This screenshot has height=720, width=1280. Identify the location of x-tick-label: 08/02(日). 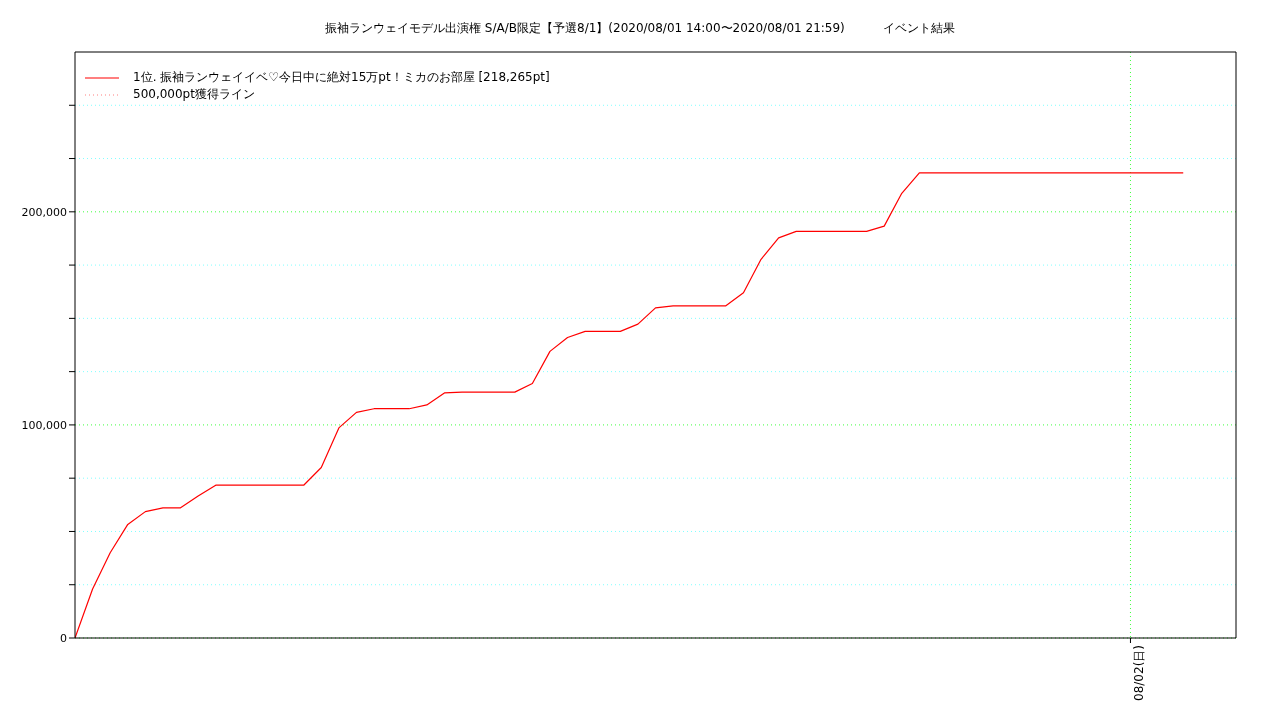
(1138, 673).